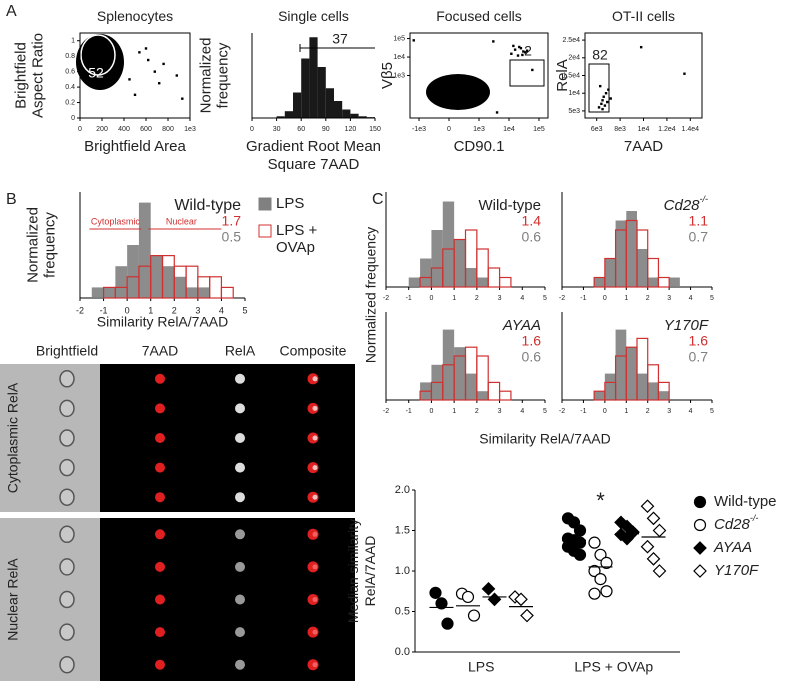 The width and height of the screenshot is (800, 683). I want to click on y-axis-label-line: Brightfield, so click(20, 75).